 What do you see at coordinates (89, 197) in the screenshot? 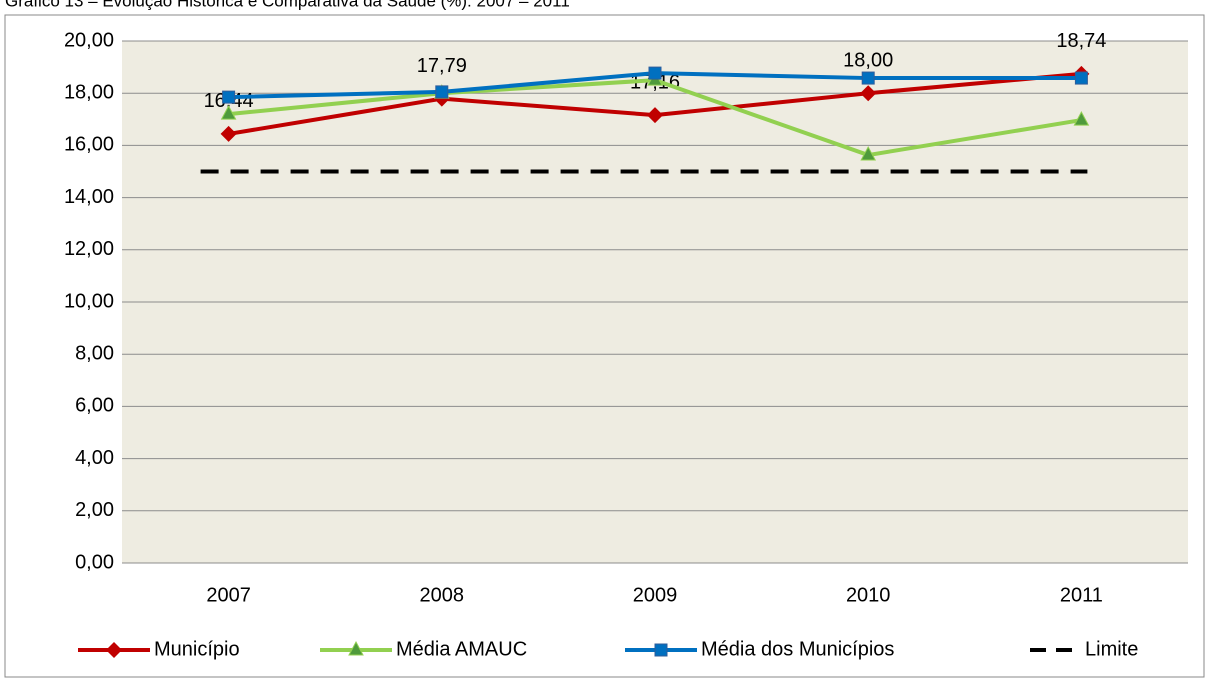
I see `y-tick-label: 14,00` at bounding box center [89, 197].